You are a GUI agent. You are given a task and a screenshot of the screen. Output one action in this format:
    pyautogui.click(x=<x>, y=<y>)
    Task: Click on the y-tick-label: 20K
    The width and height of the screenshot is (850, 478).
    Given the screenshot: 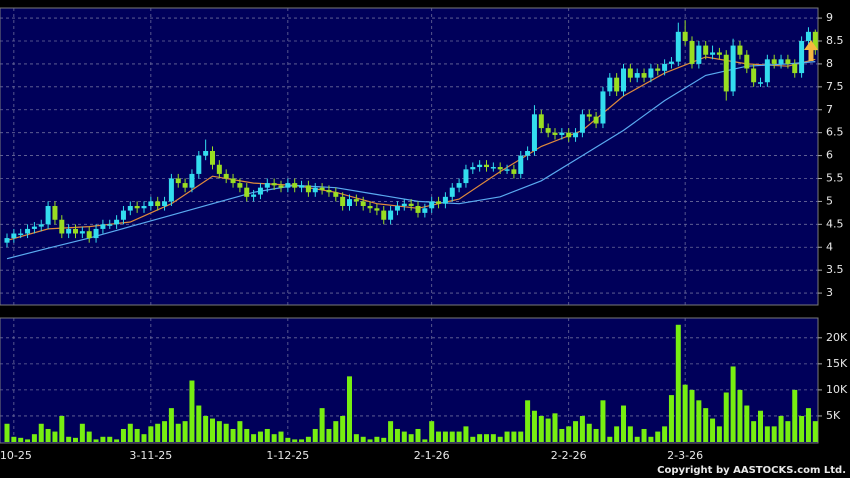 What is the action you would take?
    pyautogui.click(x=837, y=337)
    